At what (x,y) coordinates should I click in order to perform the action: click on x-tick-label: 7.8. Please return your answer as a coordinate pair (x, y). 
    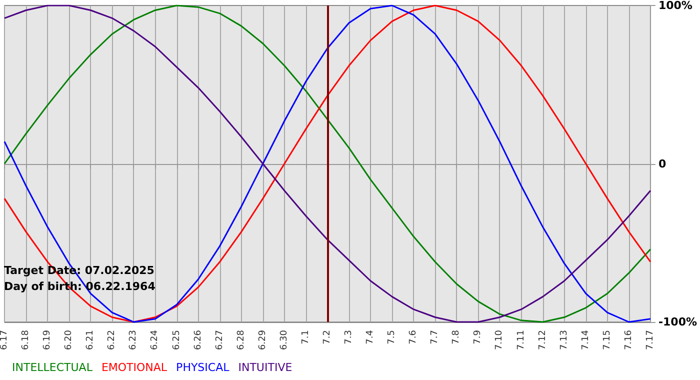
    Looking at the image, I should click on (457, 337).